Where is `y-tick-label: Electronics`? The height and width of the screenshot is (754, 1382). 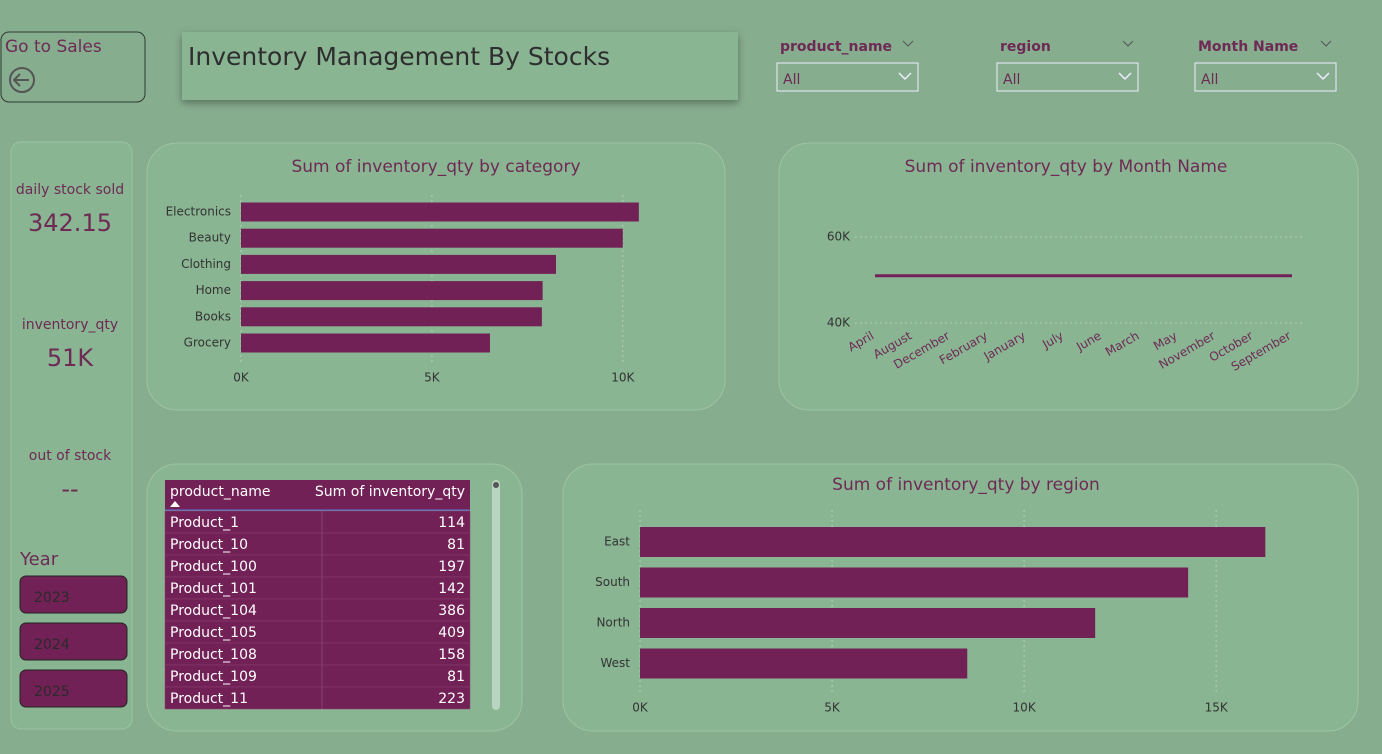 y-tick-label: Electronics is located at coordinates (198, 212).